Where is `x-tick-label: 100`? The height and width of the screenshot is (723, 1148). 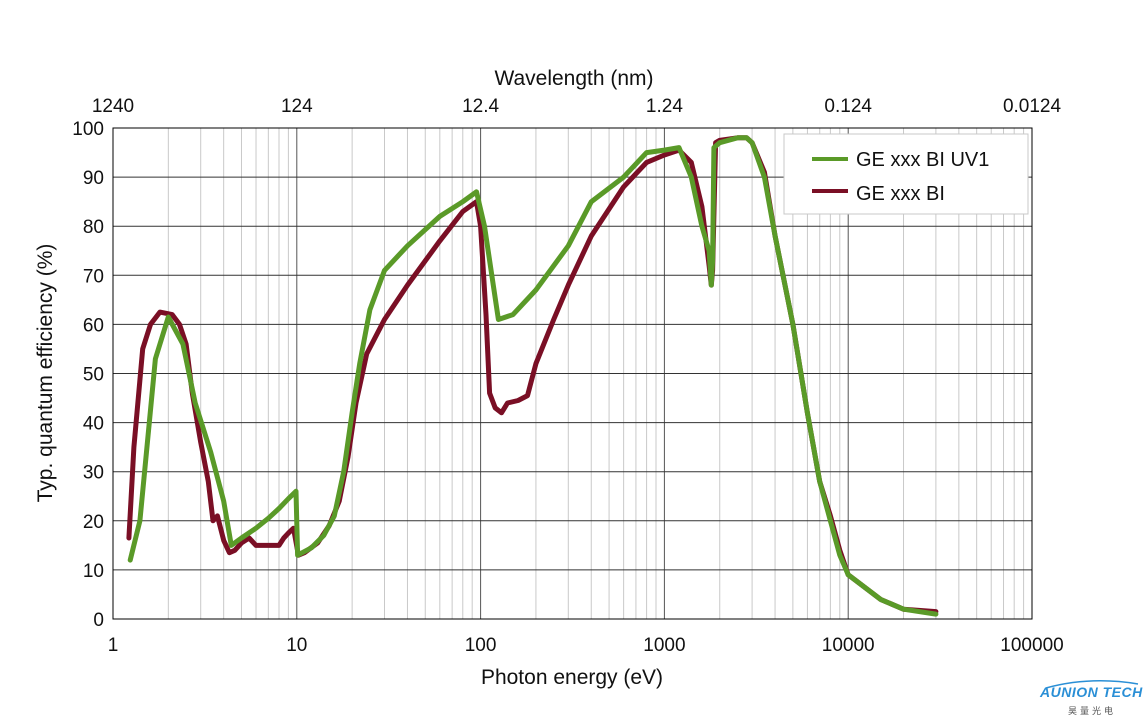
x-tick-label: 100 is located at coordinates (481, 645).